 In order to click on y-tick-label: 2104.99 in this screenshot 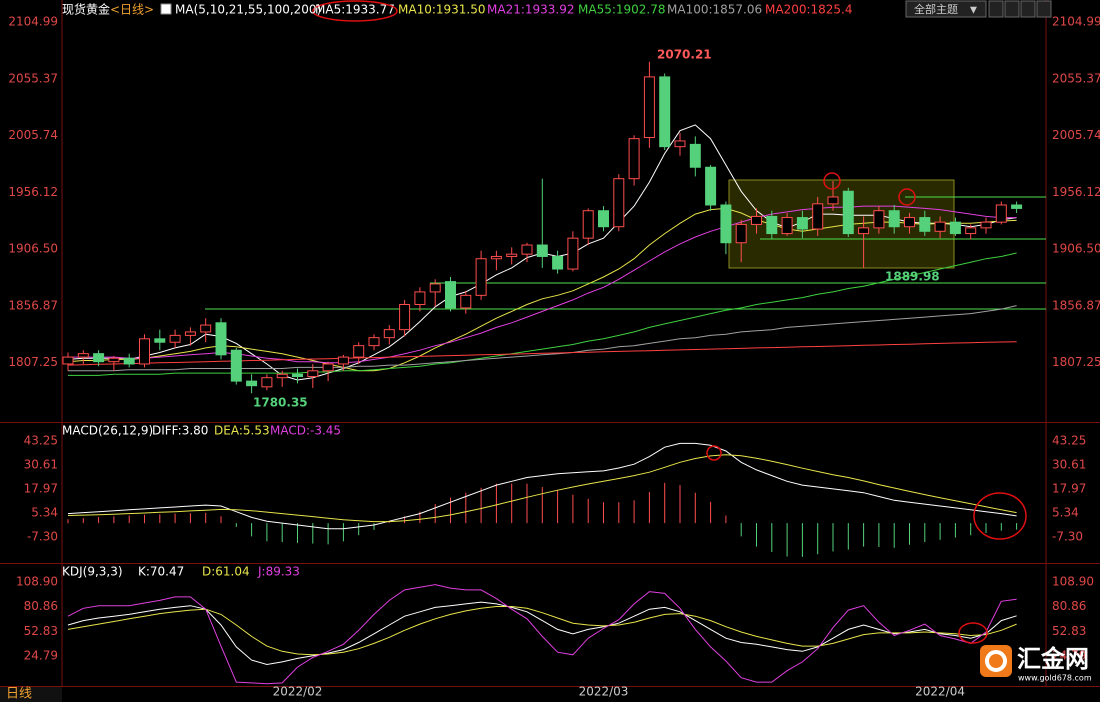, I will do `click(1076, 22)`.